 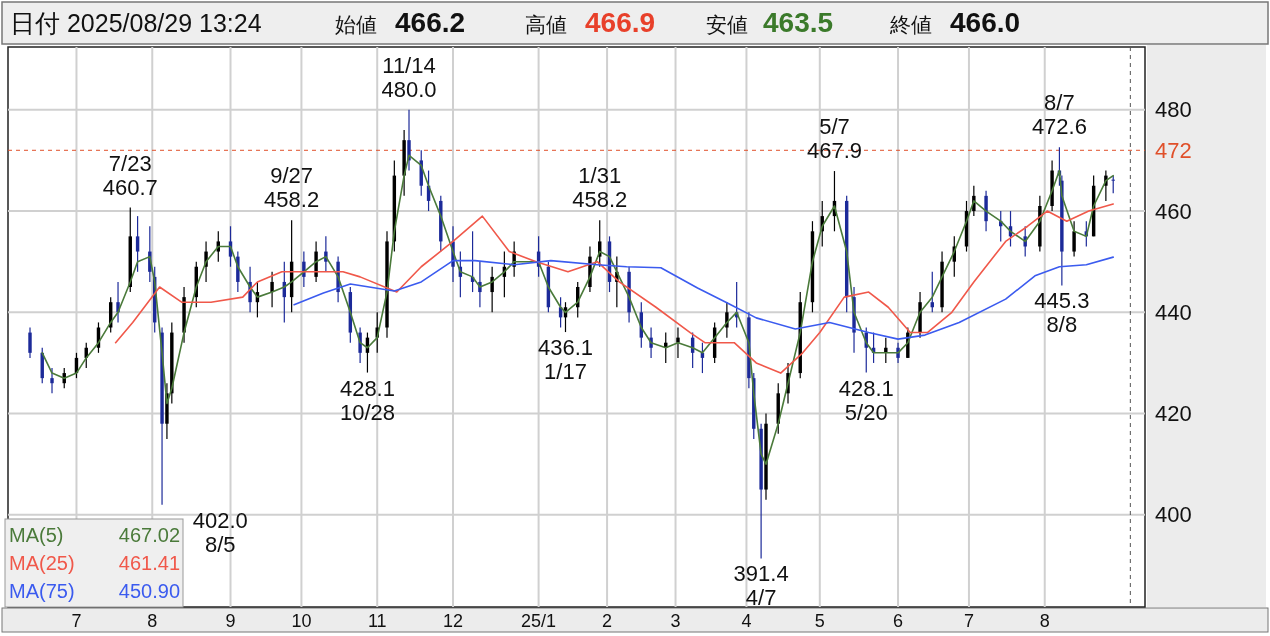 I want to click on text: 安値, so click(x=727, y=24).